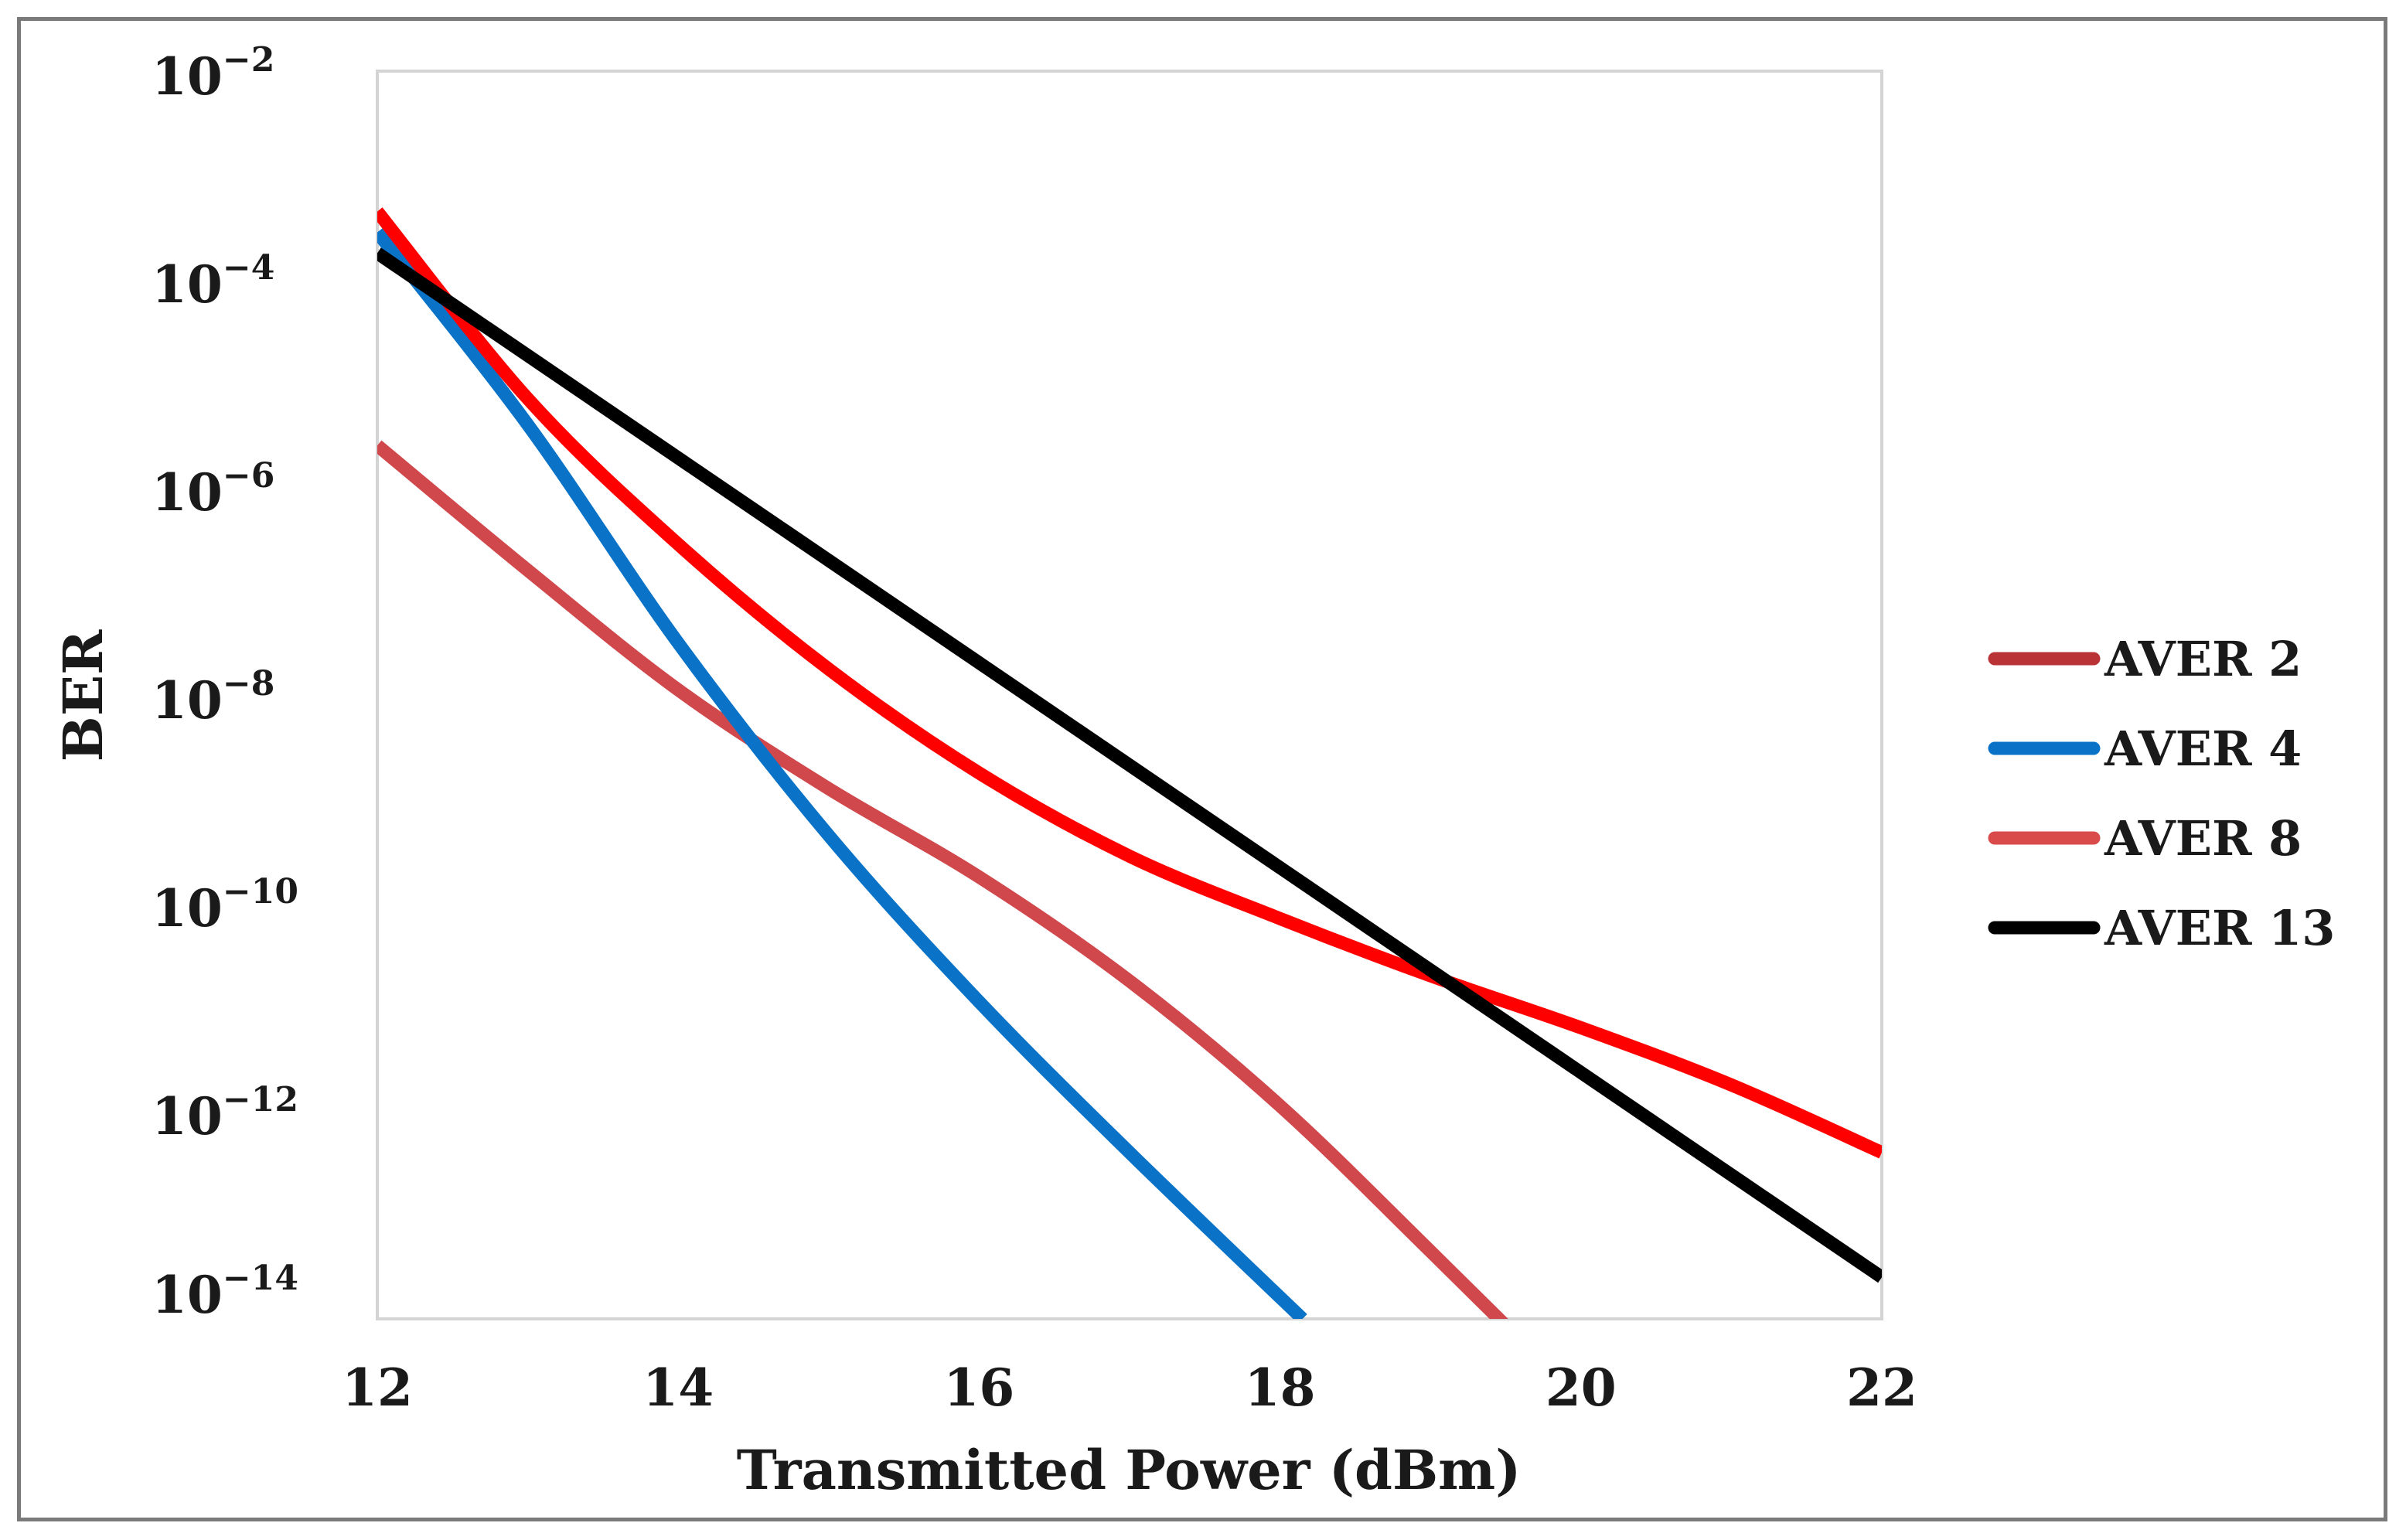 This screenshot has width=2406, height=1540. What do you see at coordinates (83, 695) in the screenshot?
I see `y-axis-title: BER` at bounding box center [83, 695].